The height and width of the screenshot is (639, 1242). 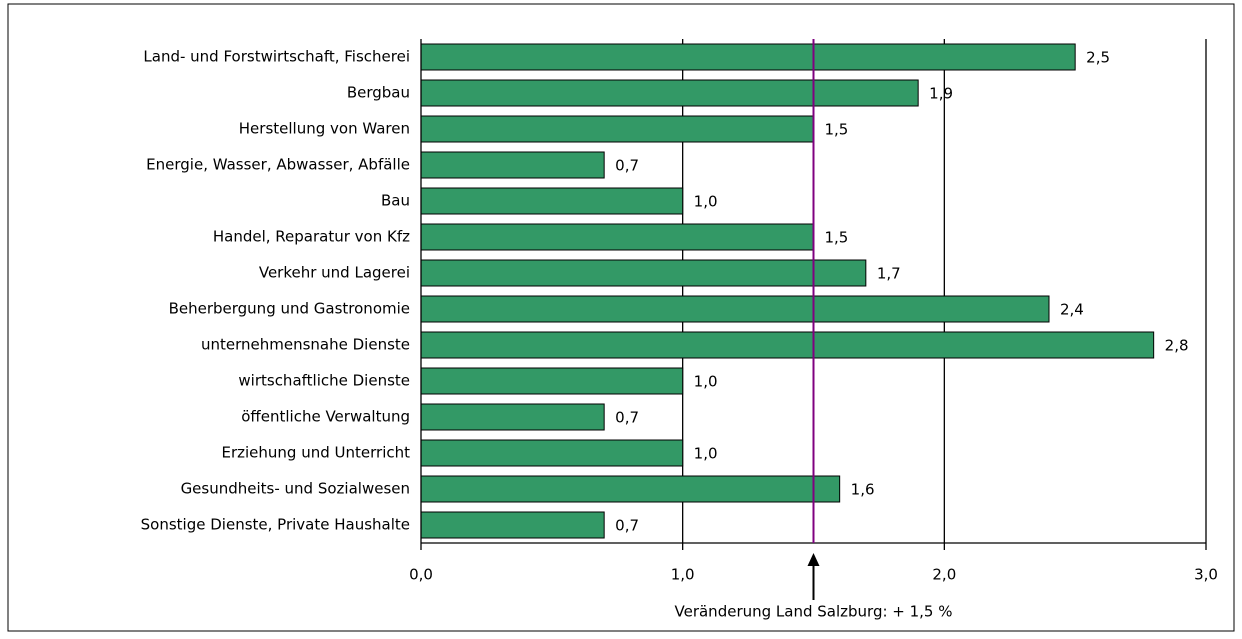 What do you see at coordinates (289, 309) in the screenshot?
I see `y-tick-label: Beherbergung und Gastronomie` at bounding box center [289, 309].